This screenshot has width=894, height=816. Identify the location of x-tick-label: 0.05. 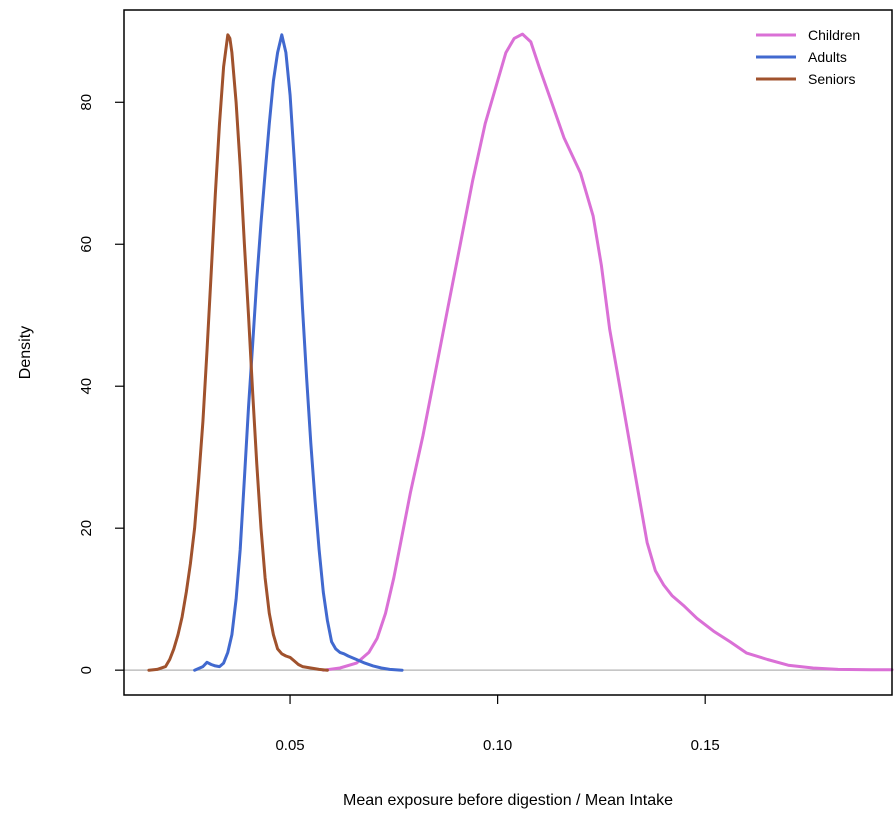
(289, 745).